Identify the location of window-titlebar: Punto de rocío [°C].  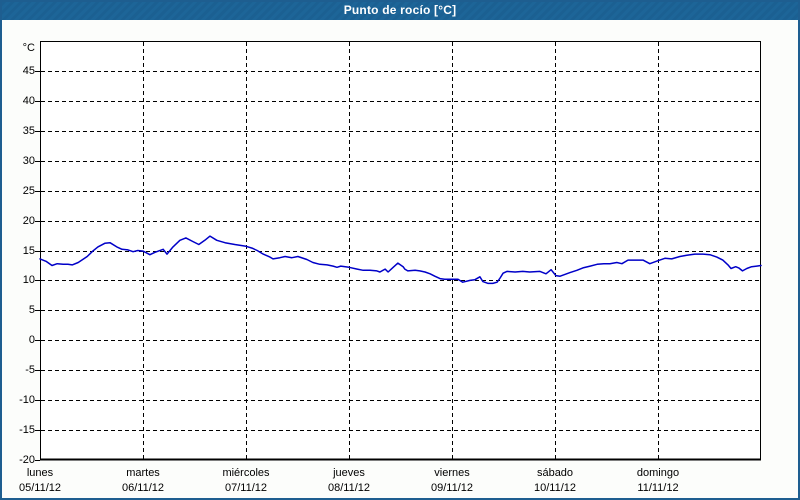
(400, 10).